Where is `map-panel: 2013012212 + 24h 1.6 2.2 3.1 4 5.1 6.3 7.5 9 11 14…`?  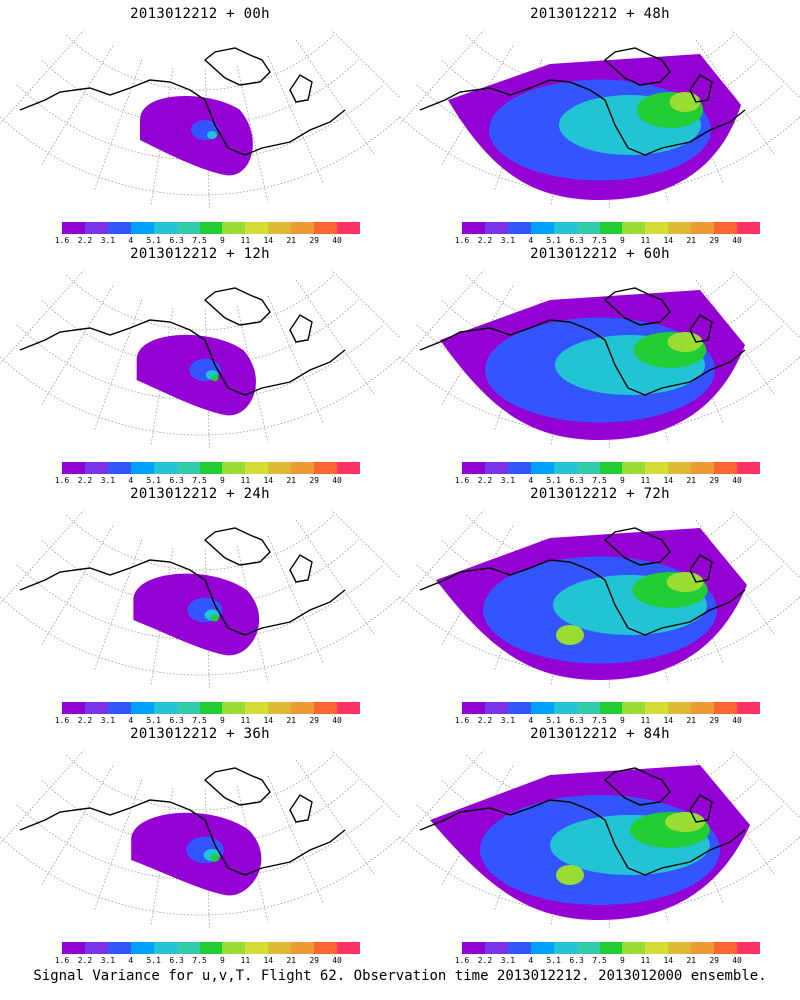 map-panel: 2013012212 + 24h 1.6 2.2 3.1 4 5.1 6.3 7.5 9 11 14… is located at coordinates (200, 602).